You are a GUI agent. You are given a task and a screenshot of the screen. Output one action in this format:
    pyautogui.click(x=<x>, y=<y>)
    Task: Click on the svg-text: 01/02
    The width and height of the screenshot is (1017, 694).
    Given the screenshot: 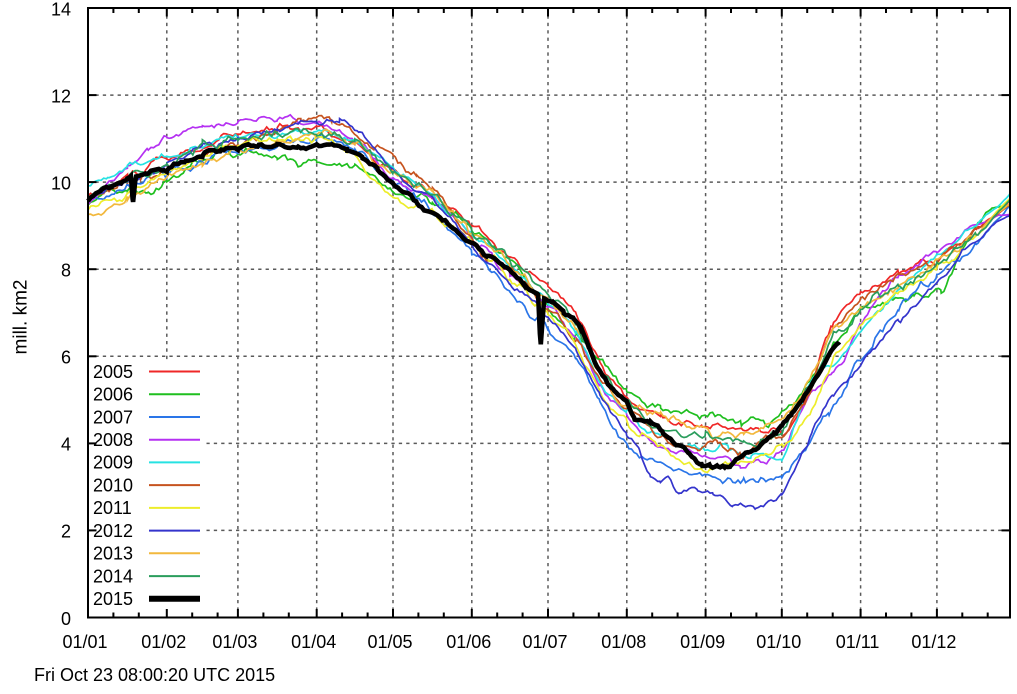 What is the action you would take?
    pyautogui.click(x=163, y=642)
    